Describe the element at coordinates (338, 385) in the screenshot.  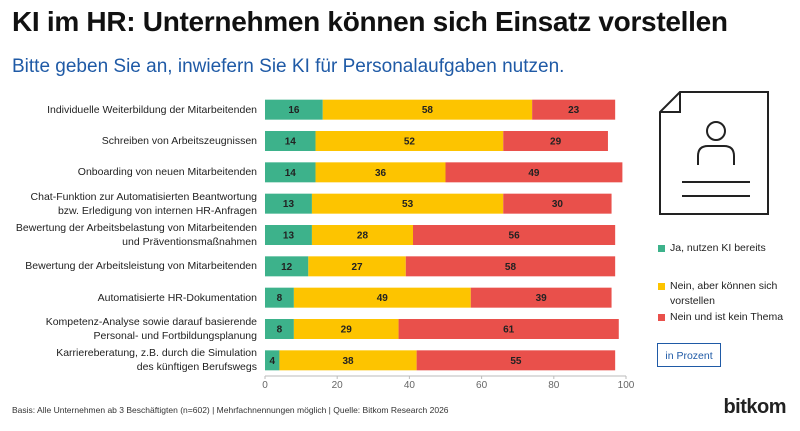
I see `x-tick-label: 20` at that location.